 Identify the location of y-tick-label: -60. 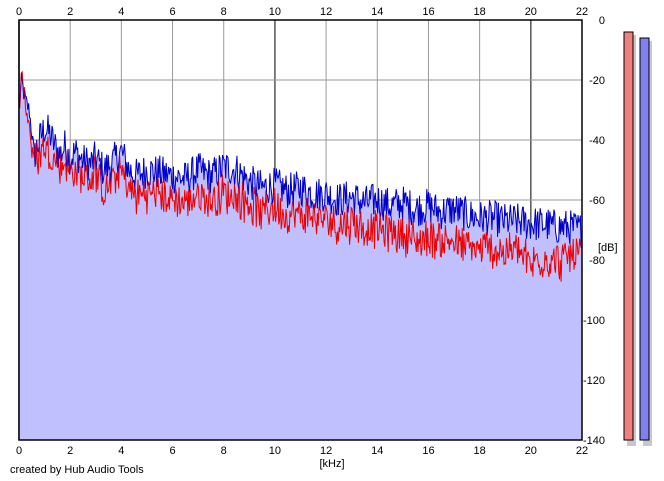
(597, 201).